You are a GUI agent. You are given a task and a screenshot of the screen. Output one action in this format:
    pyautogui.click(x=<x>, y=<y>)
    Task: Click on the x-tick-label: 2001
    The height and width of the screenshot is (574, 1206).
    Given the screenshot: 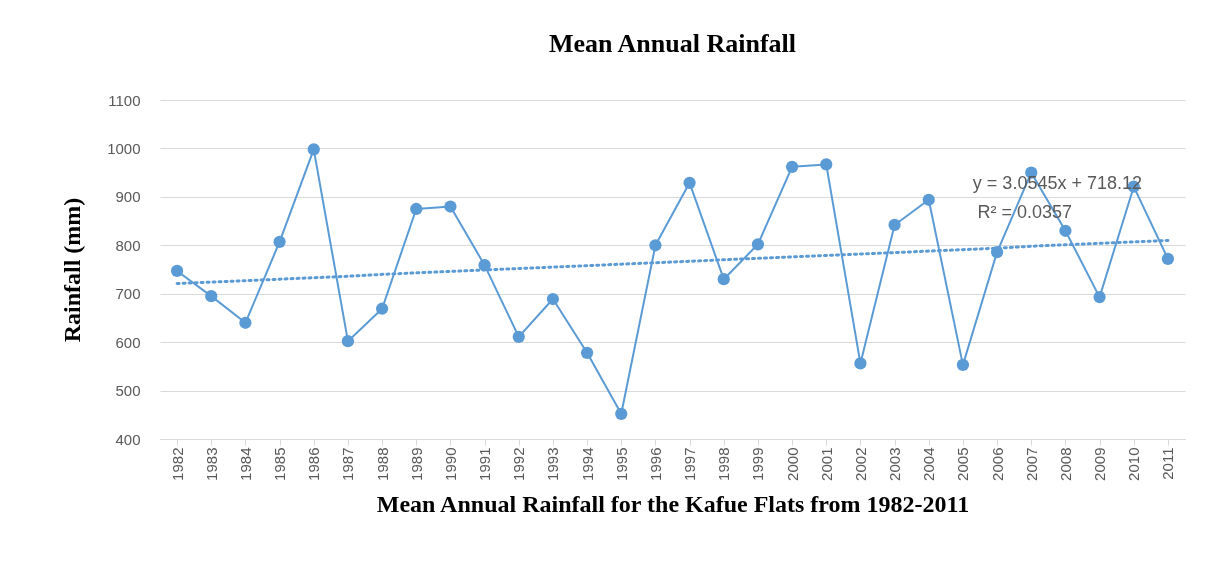 What is the action you would take?
    pyautogui.click(x=826, y=464)
    